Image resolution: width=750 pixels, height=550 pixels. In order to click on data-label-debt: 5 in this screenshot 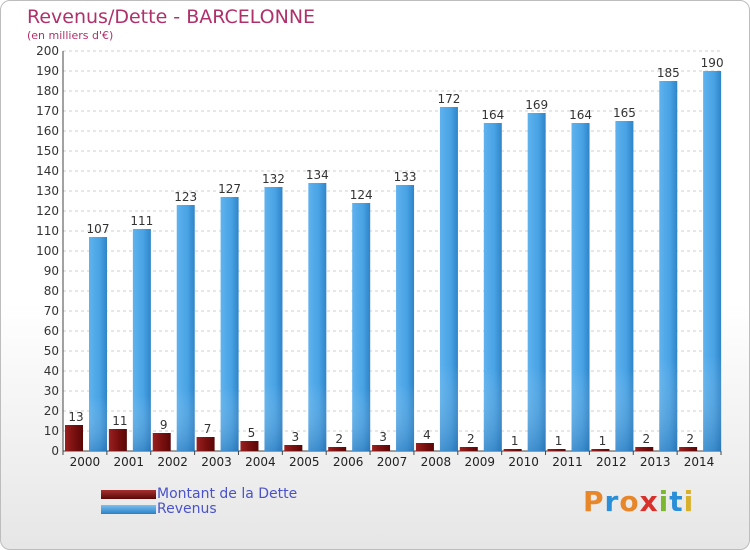, I will do `click(252, 433)`.